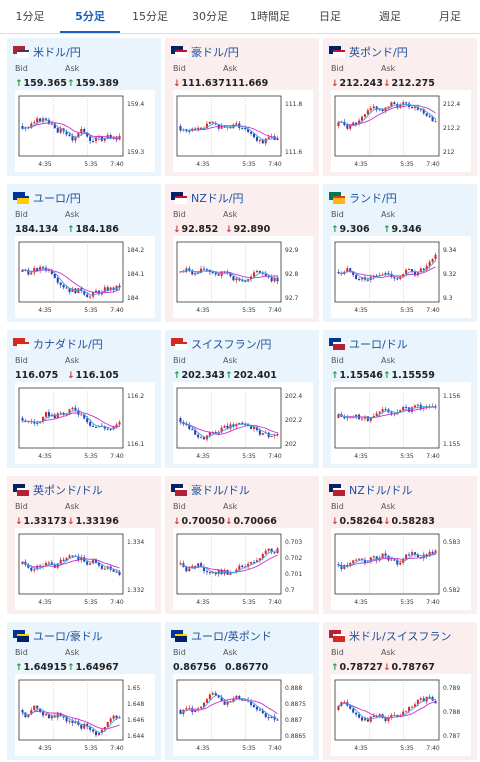 The height and width of the screenshot is (762, 480). Describe the element at coordinates (231, 636) in the screenshot. I see `pair-name-link: ユーロ/英ポンド` at that location.